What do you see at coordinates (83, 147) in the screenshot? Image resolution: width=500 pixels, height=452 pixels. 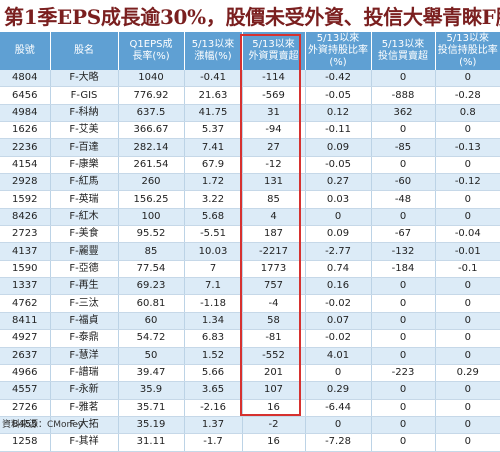 I see `table-cell: F-百達` at bounding box center [83, 147].